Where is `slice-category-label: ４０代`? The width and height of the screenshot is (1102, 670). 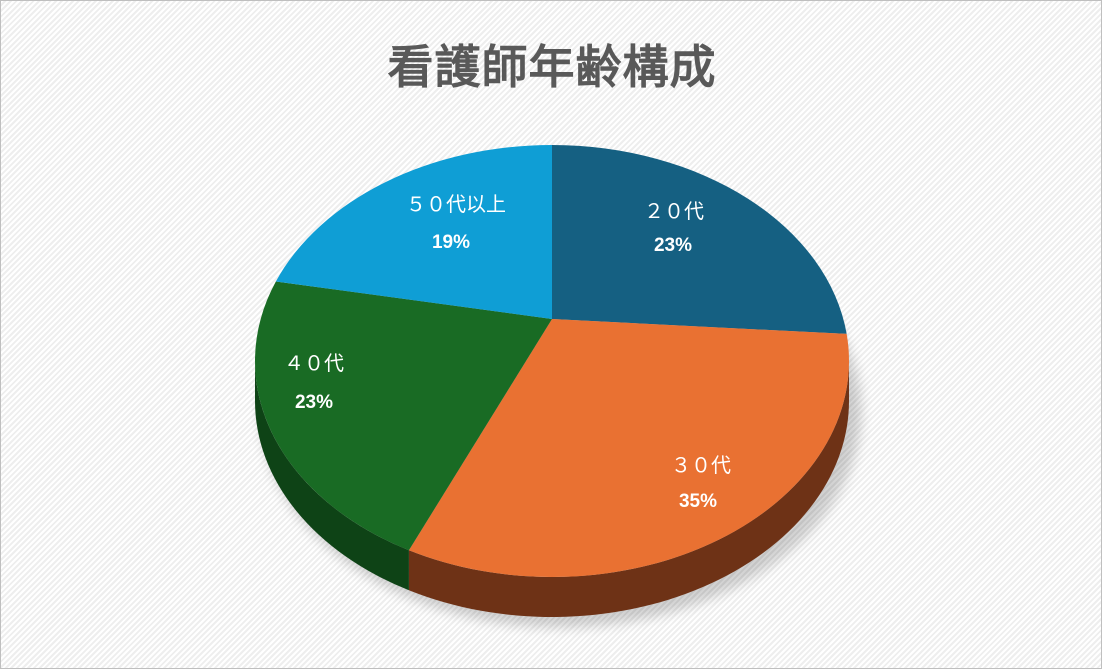
slice-category-label: ４０代 is located at coordinates (314, 363).